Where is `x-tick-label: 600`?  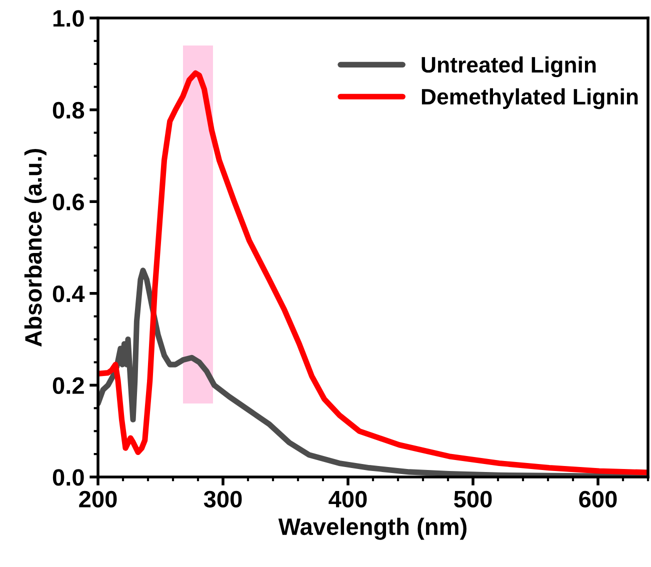
x-tick-label: 600 is located at coordinates (598, 499).